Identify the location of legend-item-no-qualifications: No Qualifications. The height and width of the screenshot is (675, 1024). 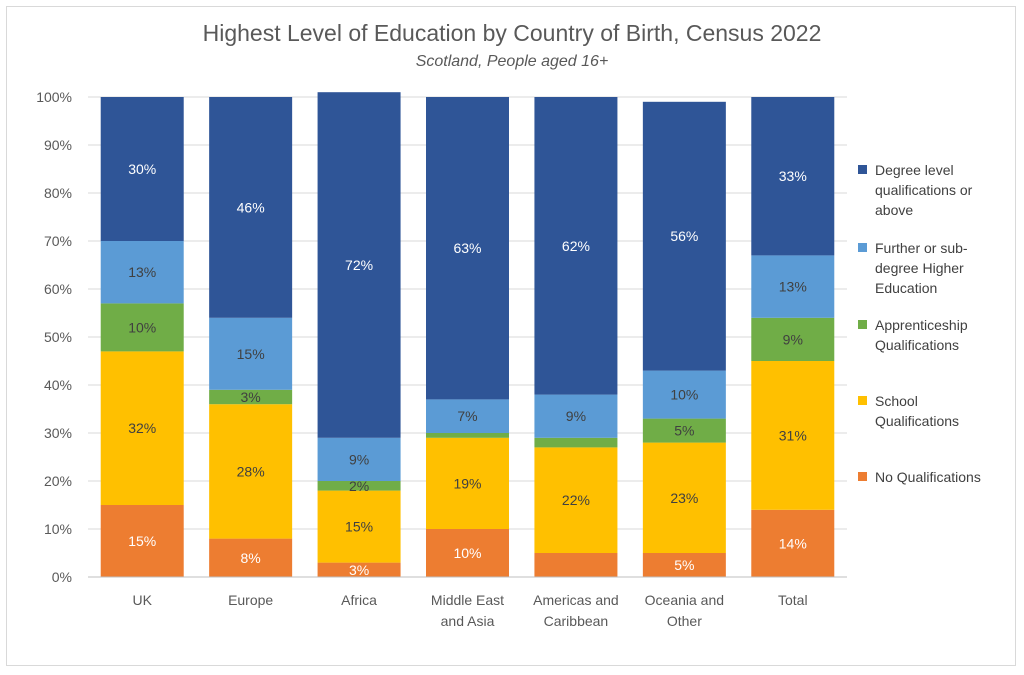
(938, 477).